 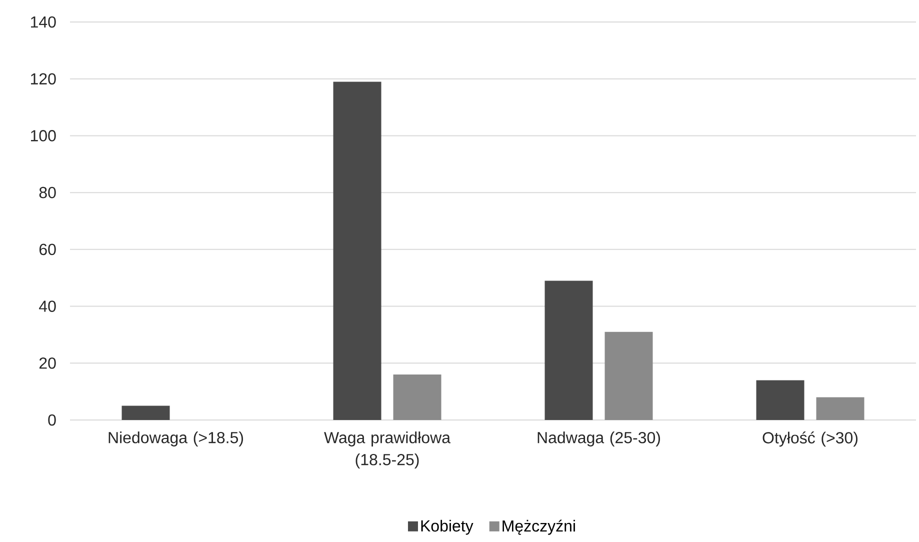 I want to click on x-tick-label: Nadwaga (25-30), so click(x=599, y=439).